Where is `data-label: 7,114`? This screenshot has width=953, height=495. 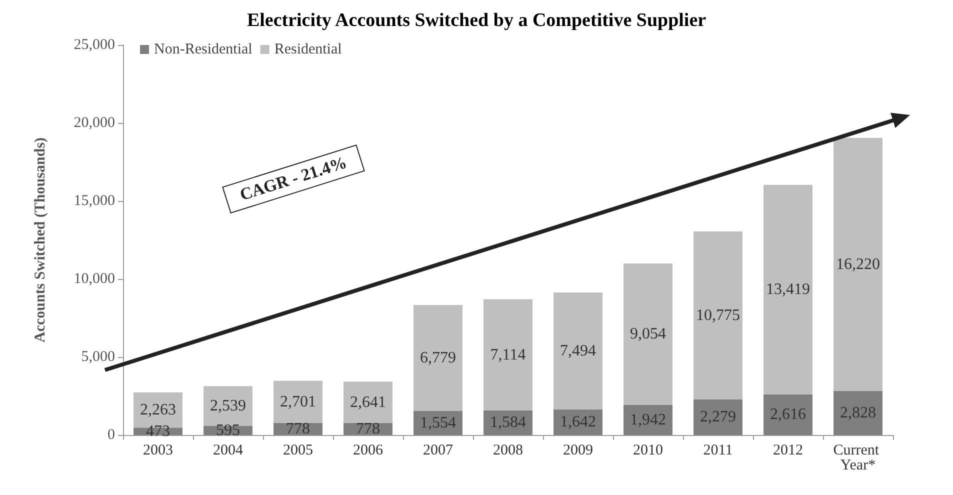
data-label: 7,114 is located at coordinates (508, 355).